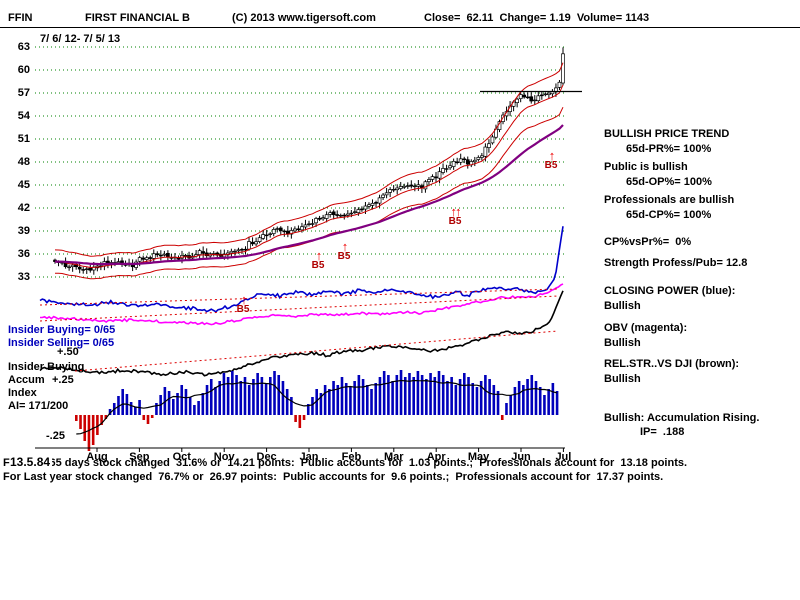 The image size is (800, 600). I want to click on indicator-status-line: Bullish: Accumulation Rising., so click(682, 418).